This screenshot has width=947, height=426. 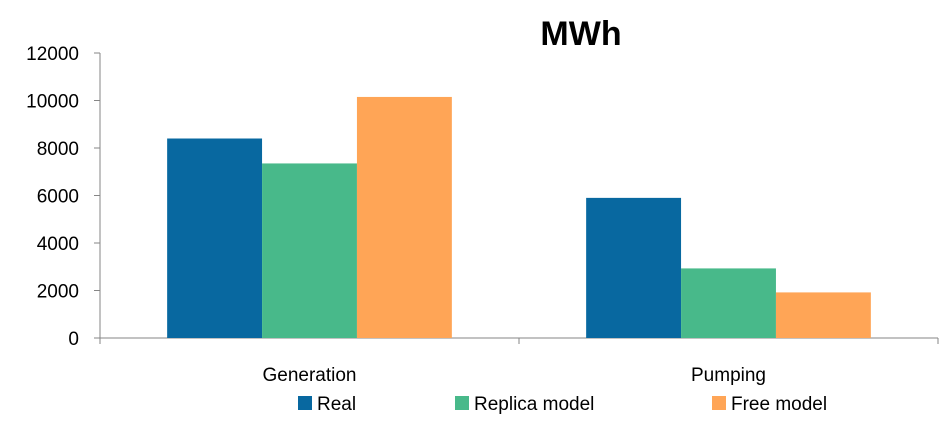 What do you see at coordinates (58, 197) in the screenshot?
I see `y-tick-label: 6000` at bounding box center [58, 197].